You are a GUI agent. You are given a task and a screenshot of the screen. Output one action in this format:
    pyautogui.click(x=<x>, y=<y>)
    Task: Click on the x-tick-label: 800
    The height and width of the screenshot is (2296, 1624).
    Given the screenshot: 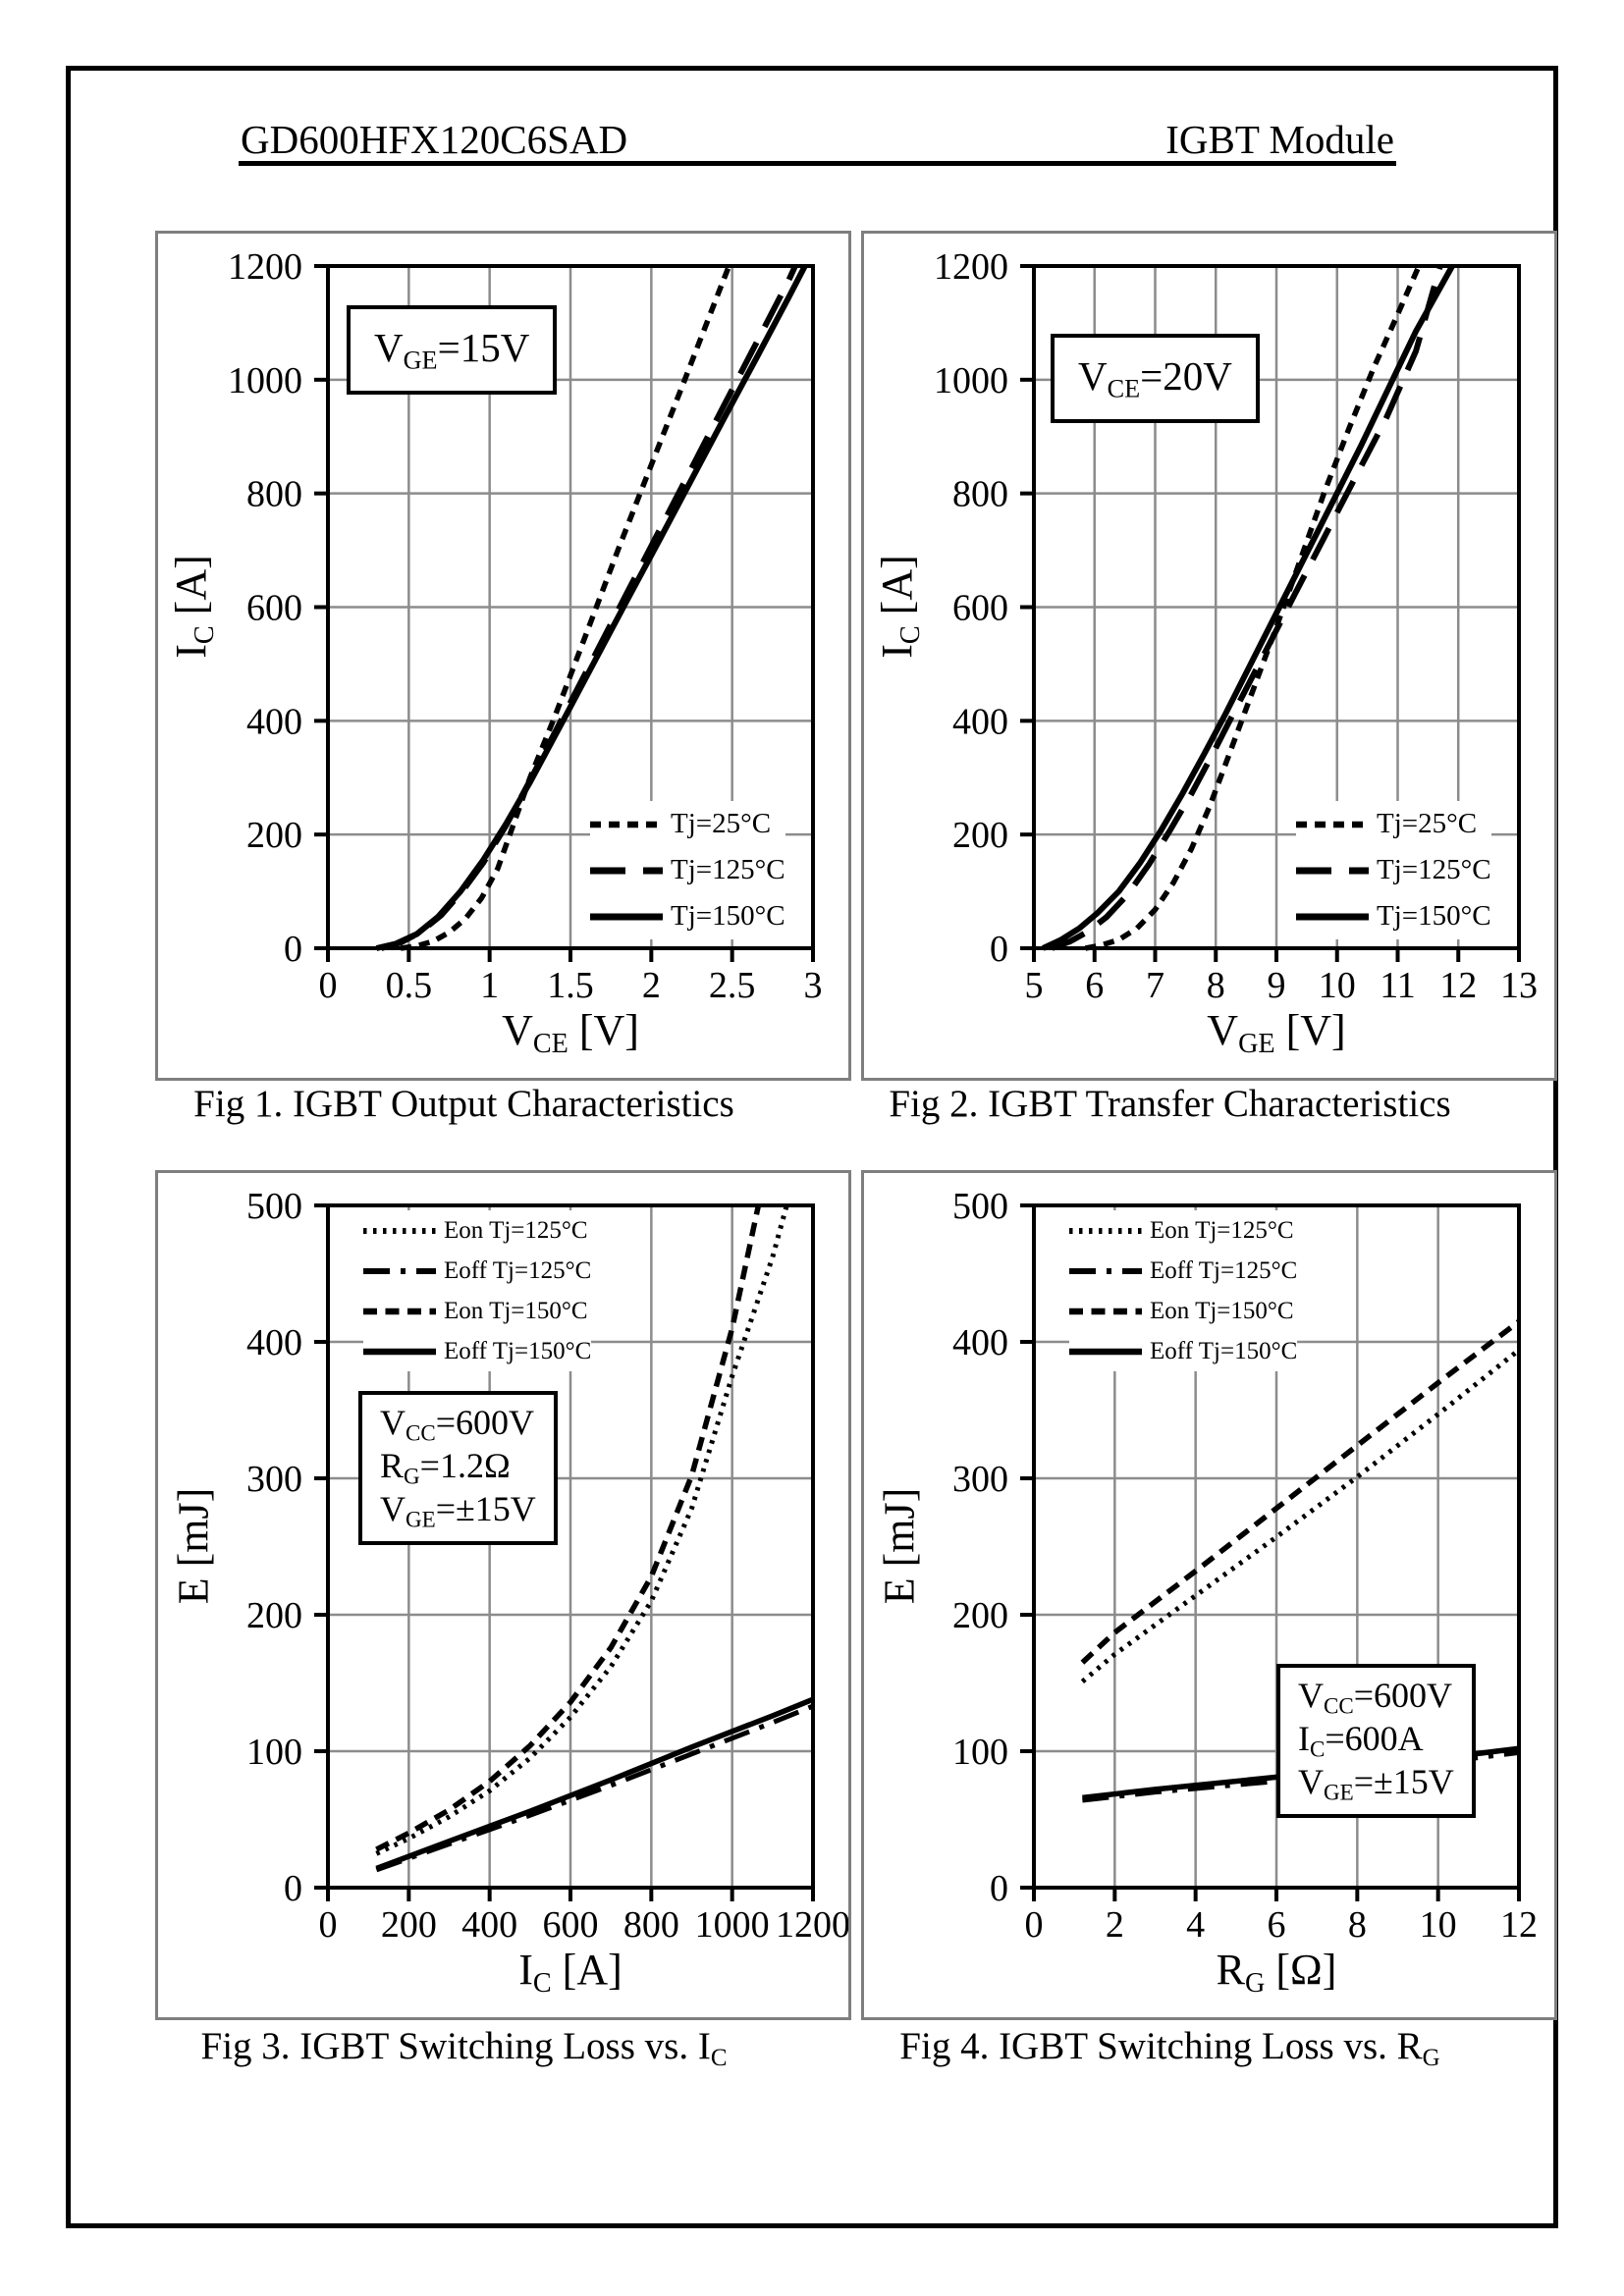 What is the action you would take?
    pyautogui.click(x=651, y=1925)
    